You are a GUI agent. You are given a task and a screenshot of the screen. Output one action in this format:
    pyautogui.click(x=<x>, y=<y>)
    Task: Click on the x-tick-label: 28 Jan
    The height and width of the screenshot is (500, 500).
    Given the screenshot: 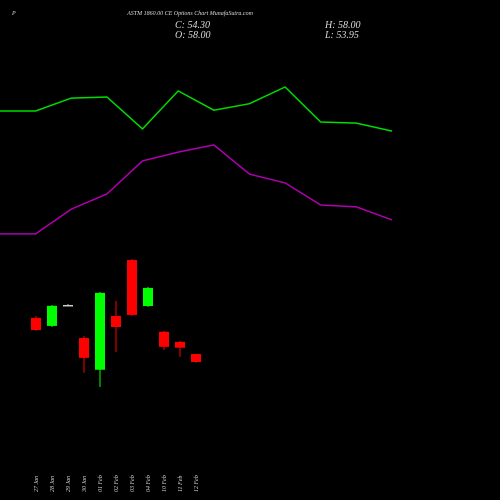 What is the action you would take?
    pyautogui.click(x=53, y=484)
    